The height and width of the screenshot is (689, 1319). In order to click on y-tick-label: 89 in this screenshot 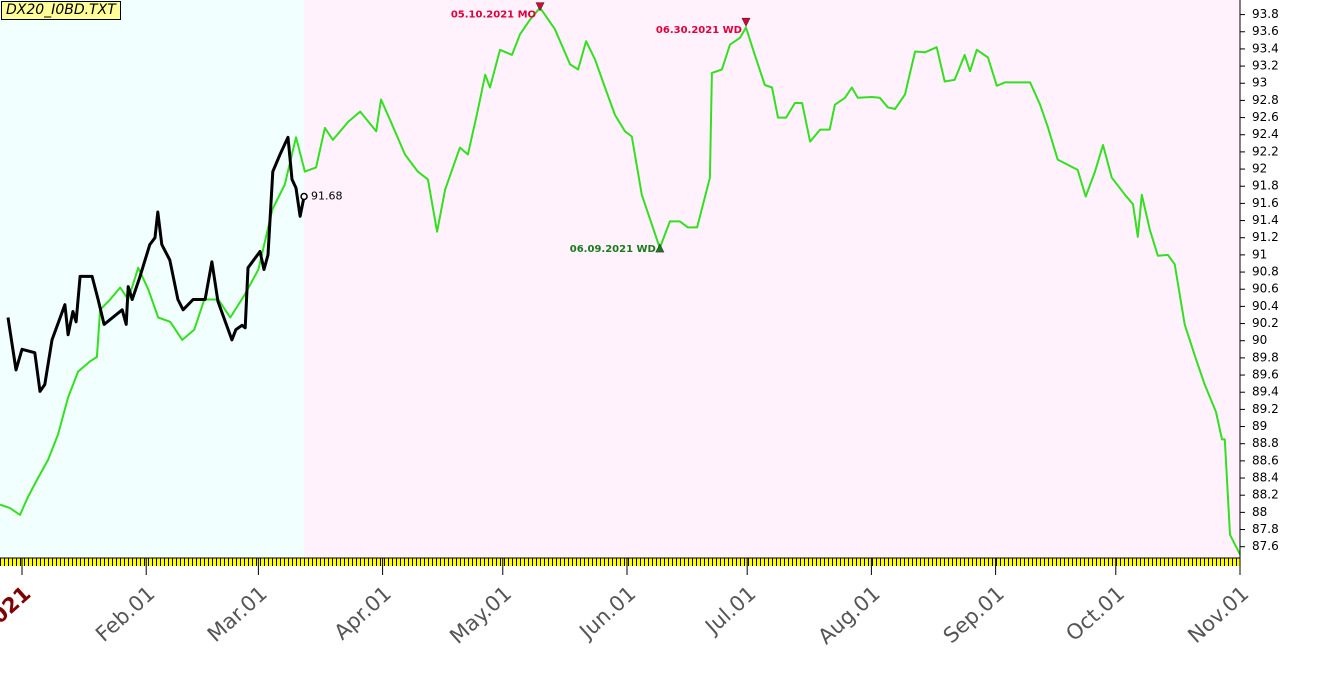, I will do `click(1259, 426)`.